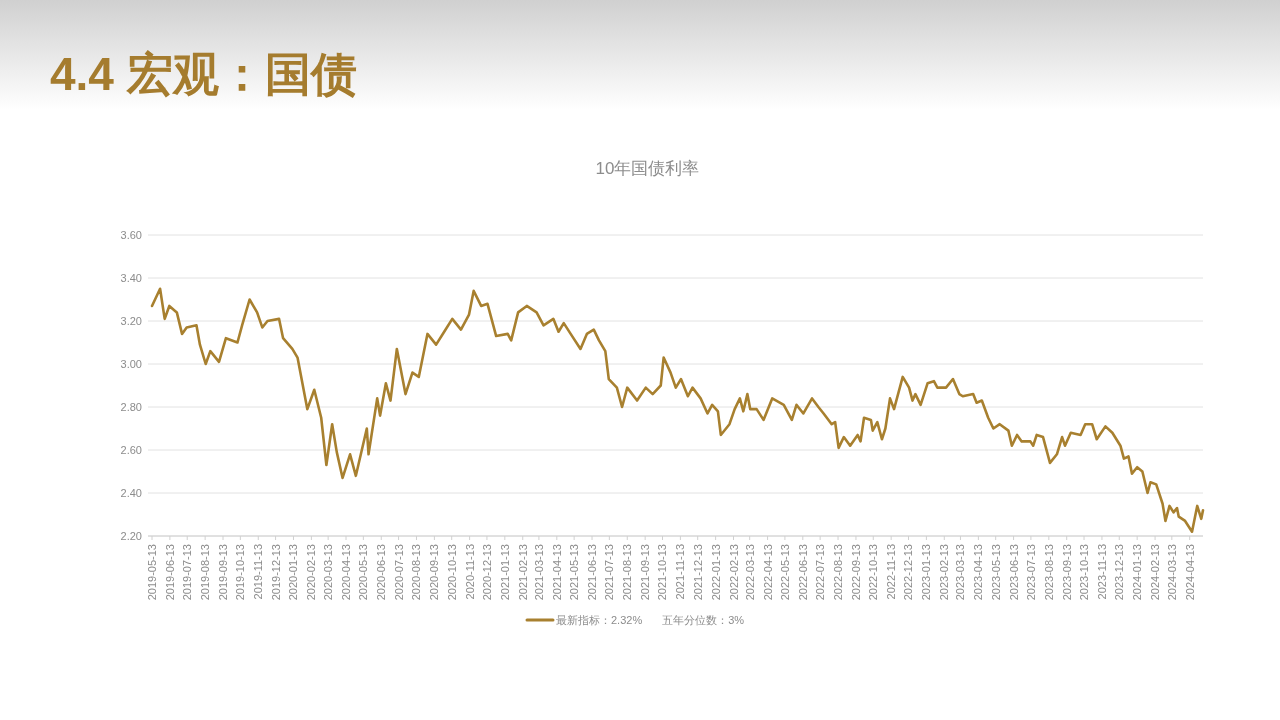 The height and width of the screenshot is (720, 1280). I want to click on x-tick-label: 2022-10-13, so click(873, 572).